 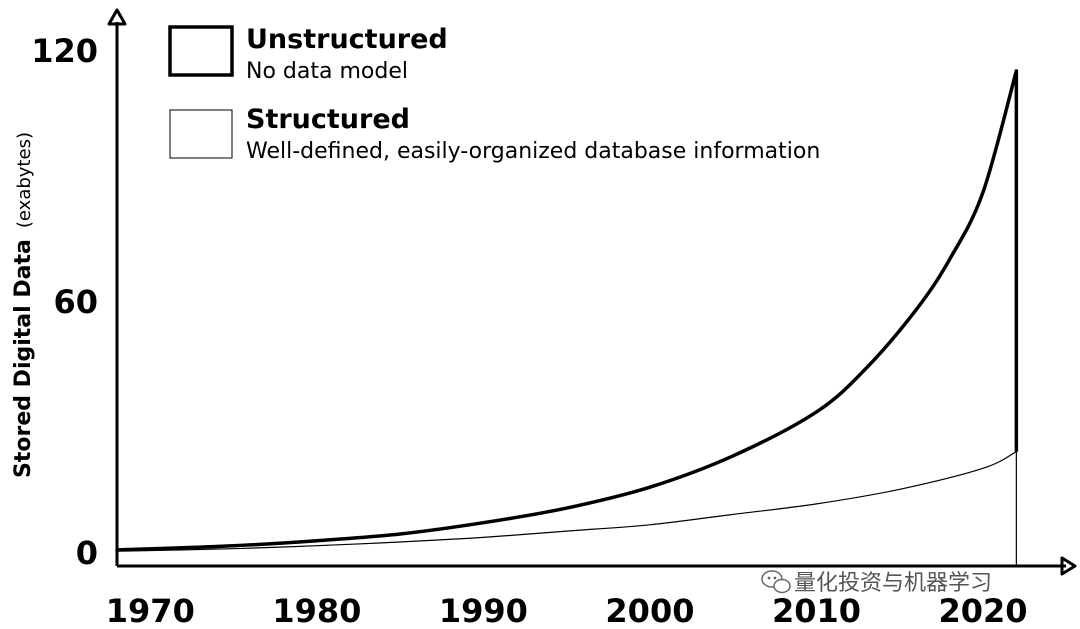 I want to click on watermark-text: 量化投资与机器学习, so click(x=893, y=583).